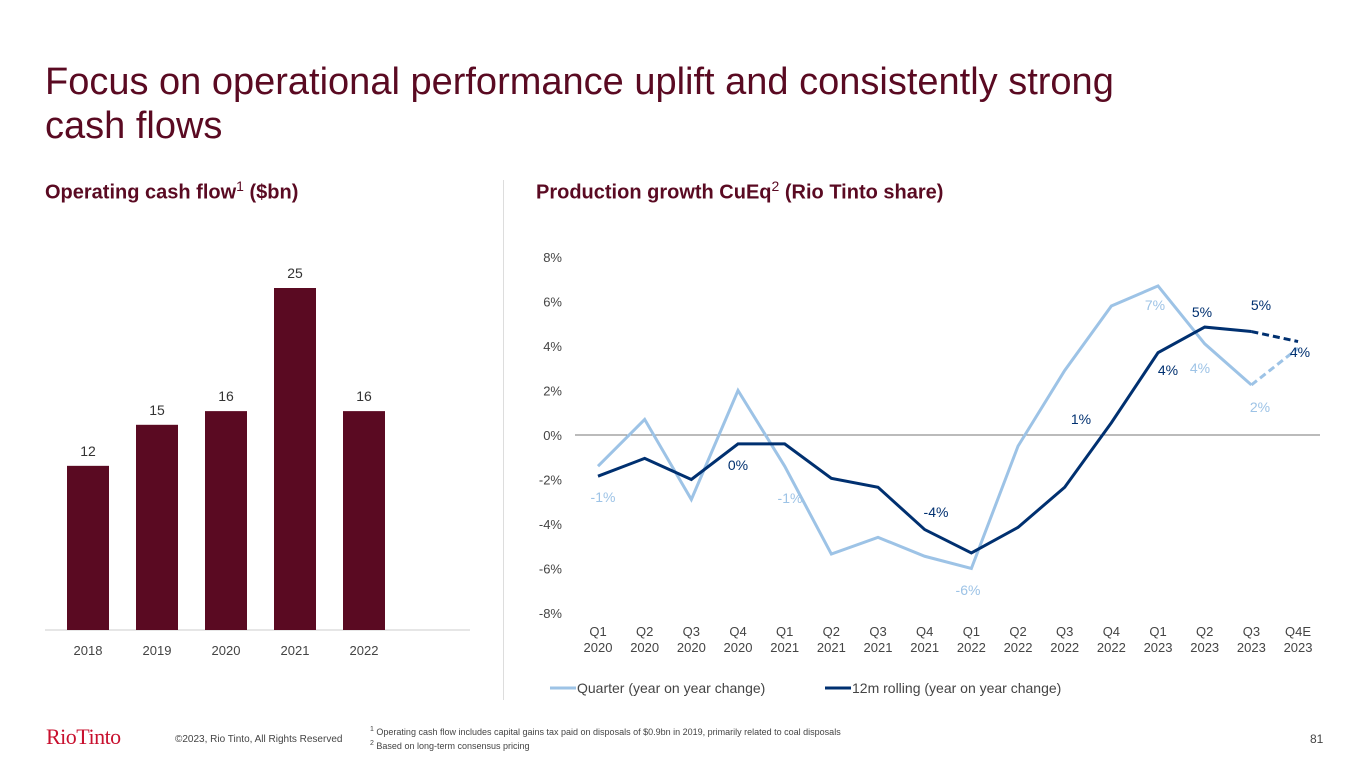 This screenshot has height=768, width=1365. Describe the element at coordinates (552, 435) in the screenshot. I see `y-tick-label: 0%` at that location.